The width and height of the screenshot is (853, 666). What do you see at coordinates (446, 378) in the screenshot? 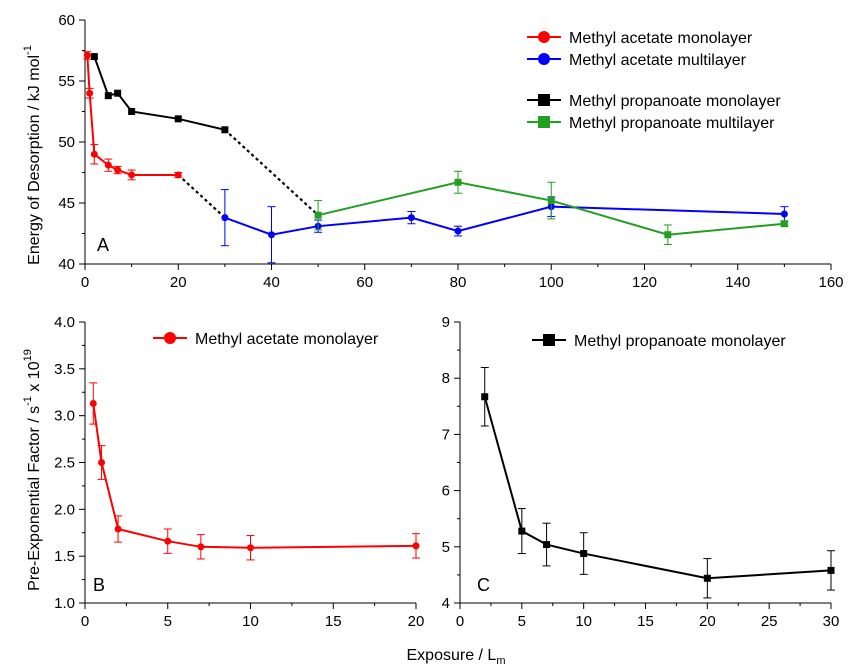
I see `panel-c-y-tick-label: 8` at bounding box center [446, 378].